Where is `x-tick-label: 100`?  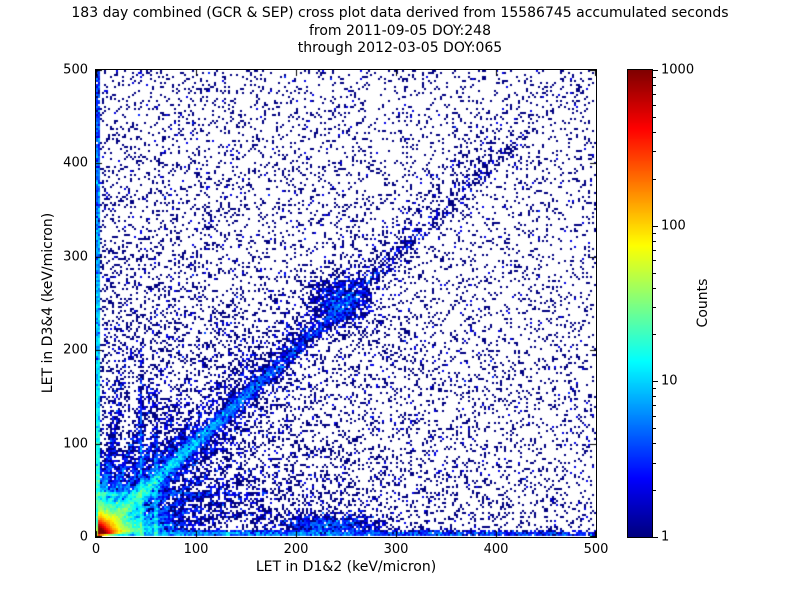 x-tick-label: 100 is located at coordinates (196, 549).